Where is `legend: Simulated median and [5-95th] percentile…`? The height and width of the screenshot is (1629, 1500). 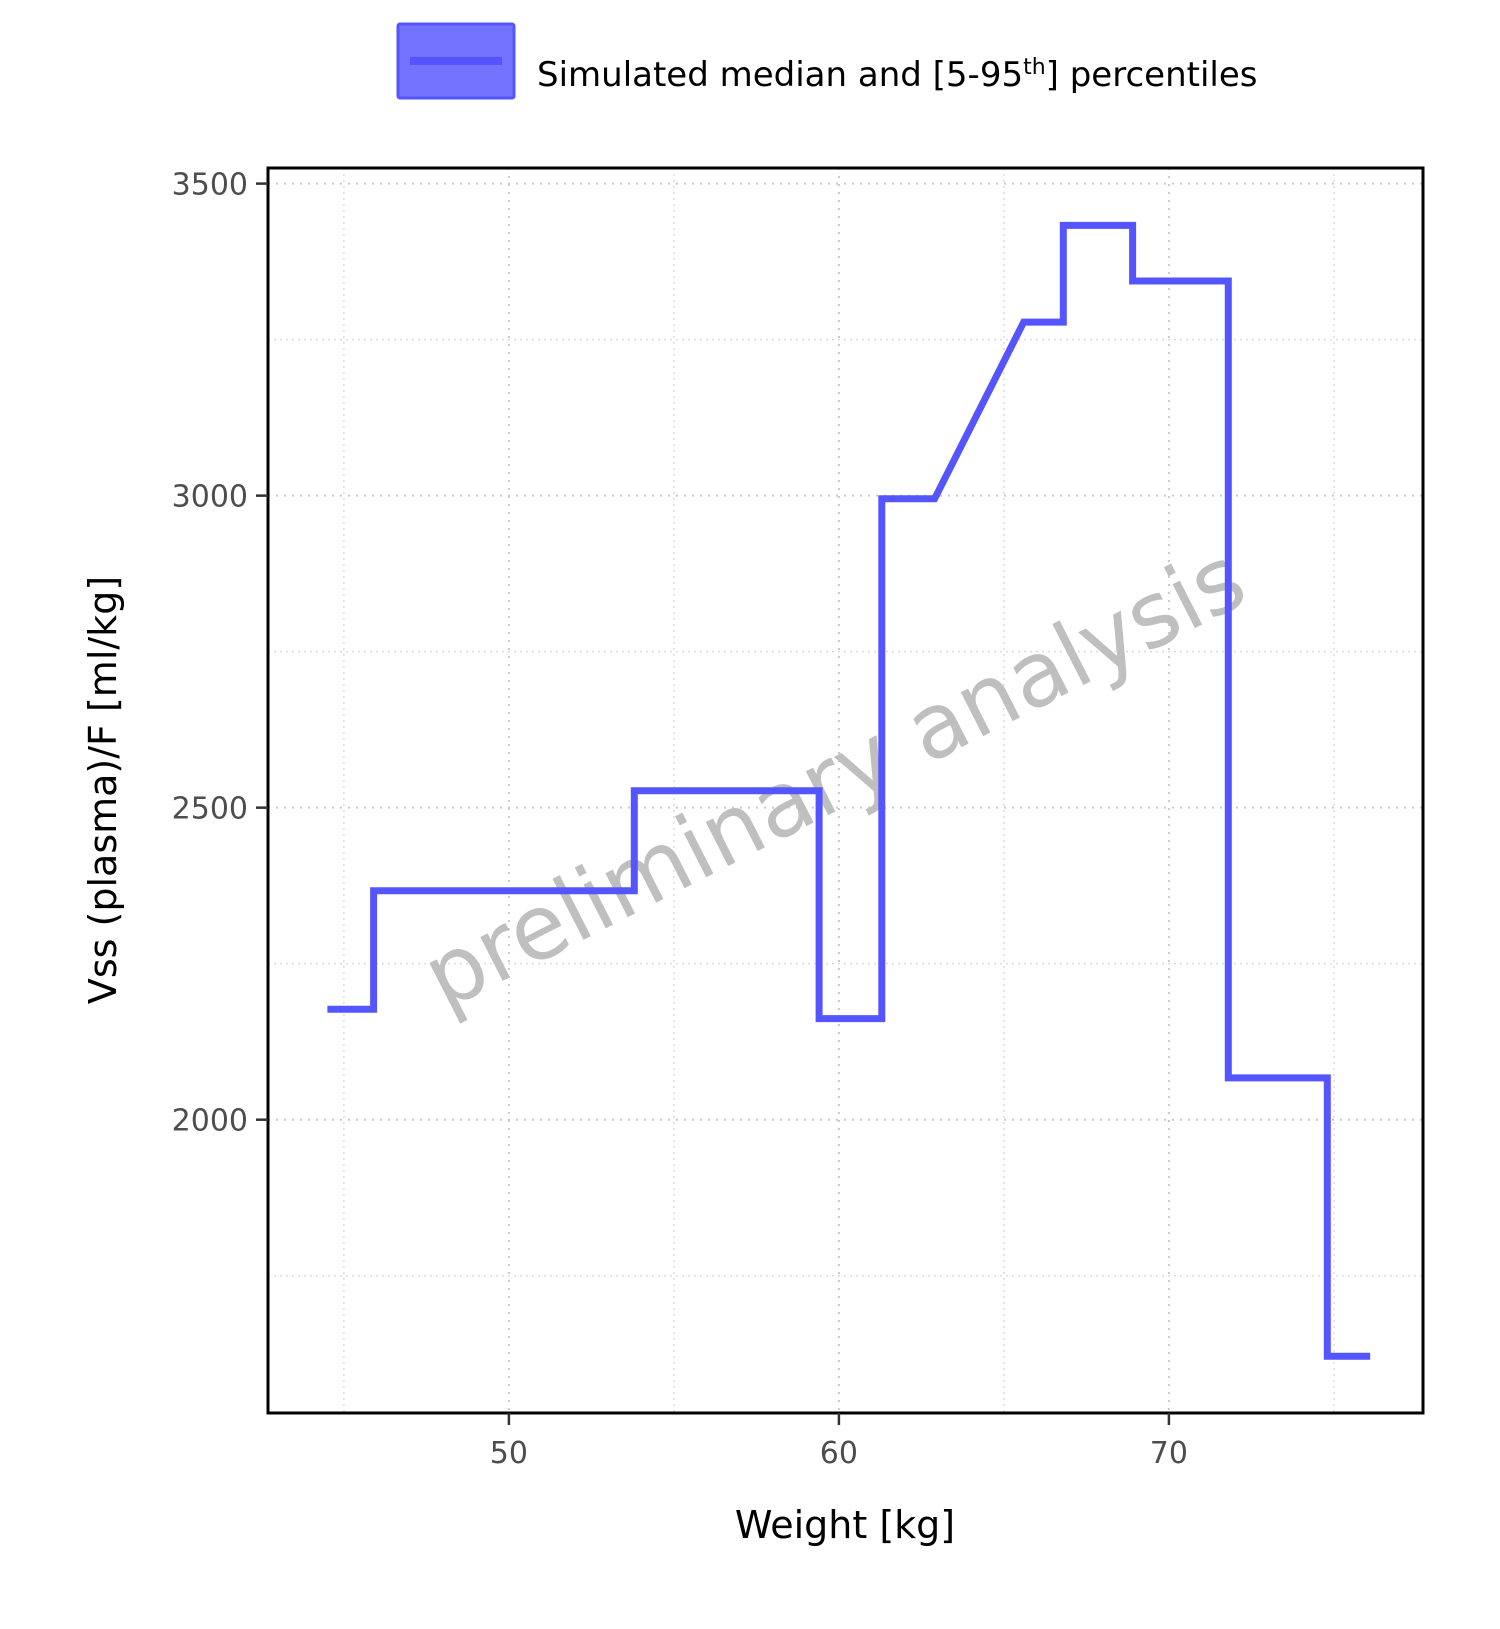
legend: Simulated median and [5-95th] percentile… is located at coordinates (826, 61).